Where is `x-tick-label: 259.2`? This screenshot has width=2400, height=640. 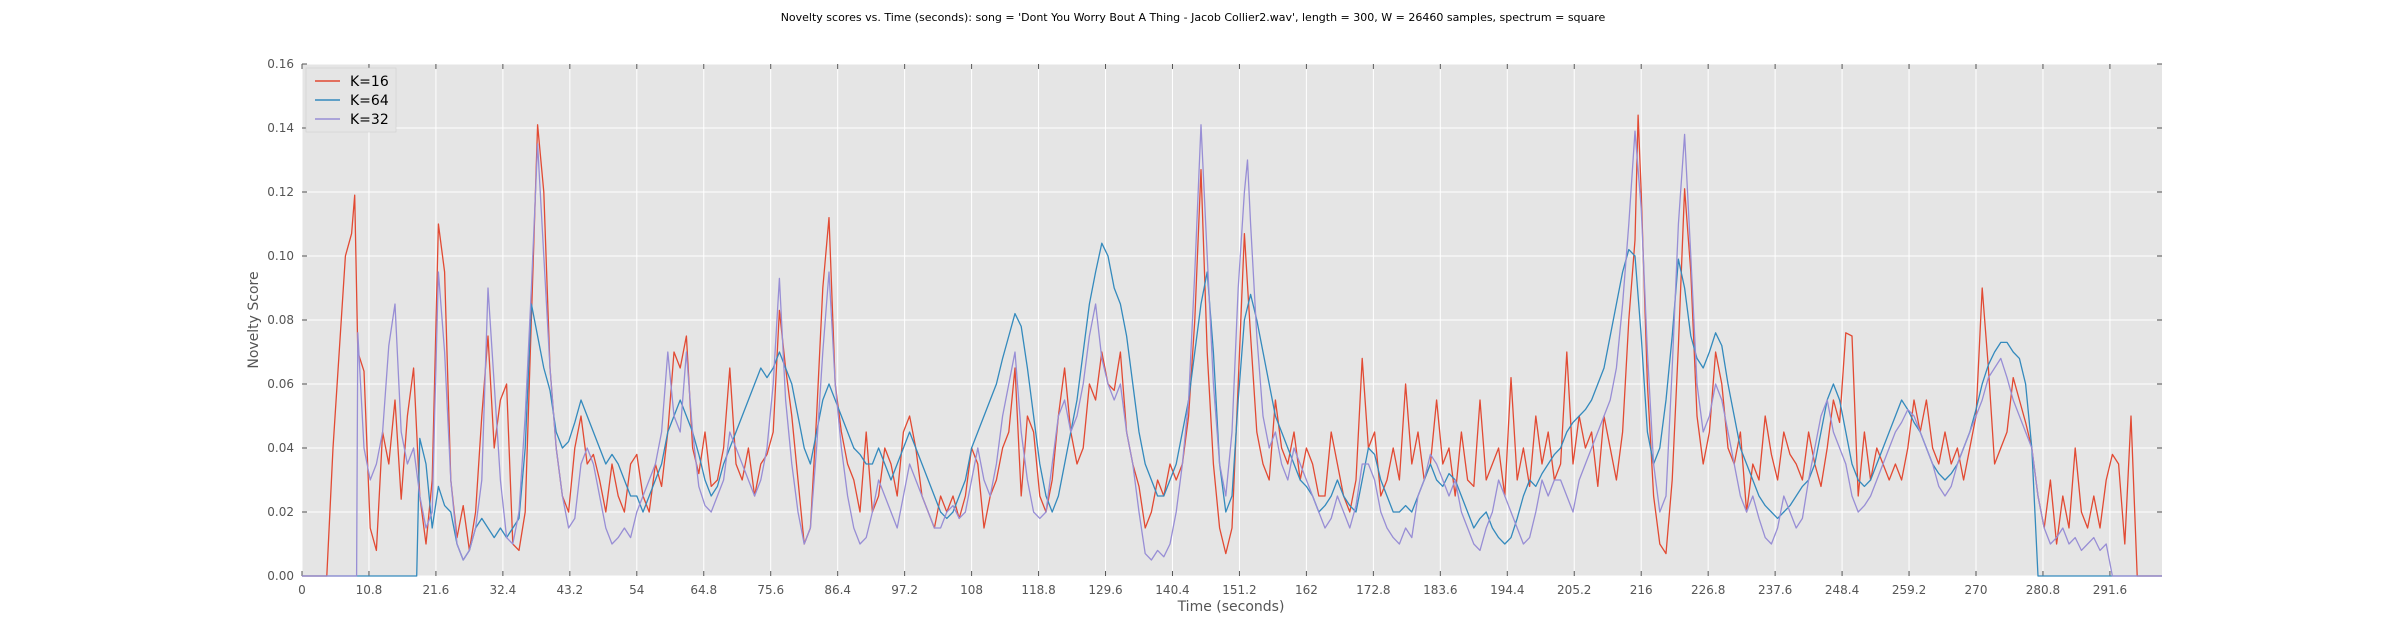 x-tick-label: 259.2 is located at coordinates (1909, 590).